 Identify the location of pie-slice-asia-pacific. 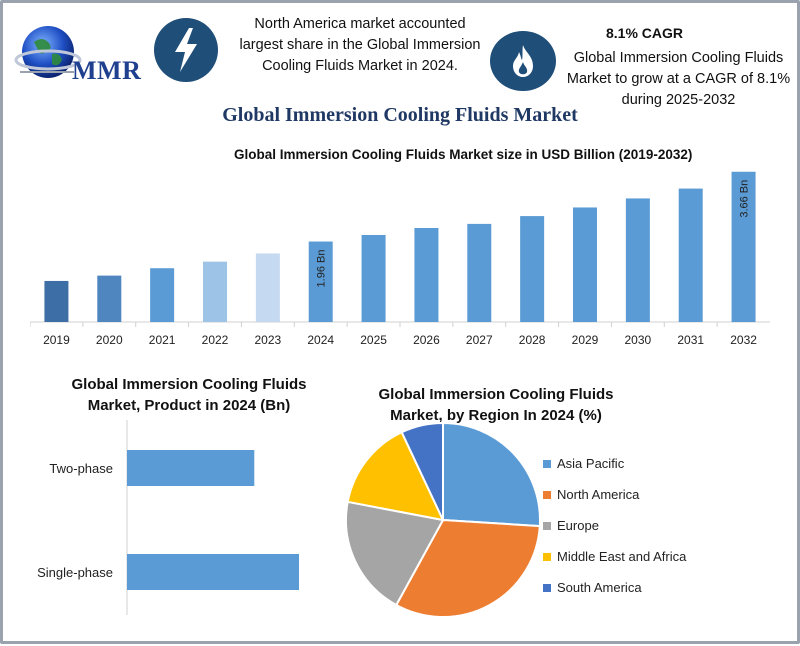
(491, 474).